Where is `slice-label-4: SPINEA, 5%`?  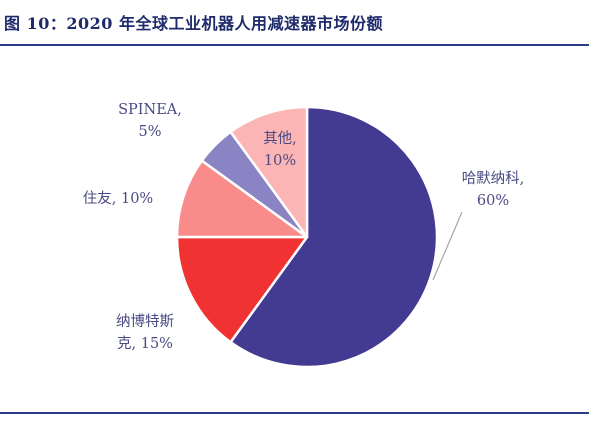 slice-label-4: SPINEA, 5% is located at coordinates (150, 121).